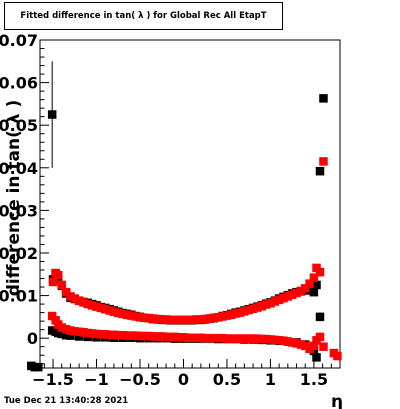 The height and width of the screenshot is (409, 400). What do you see at coordinates (19, 125) in the screenshot?
I see `y-tick-label: 0.05` at bounding box center [19, 125].